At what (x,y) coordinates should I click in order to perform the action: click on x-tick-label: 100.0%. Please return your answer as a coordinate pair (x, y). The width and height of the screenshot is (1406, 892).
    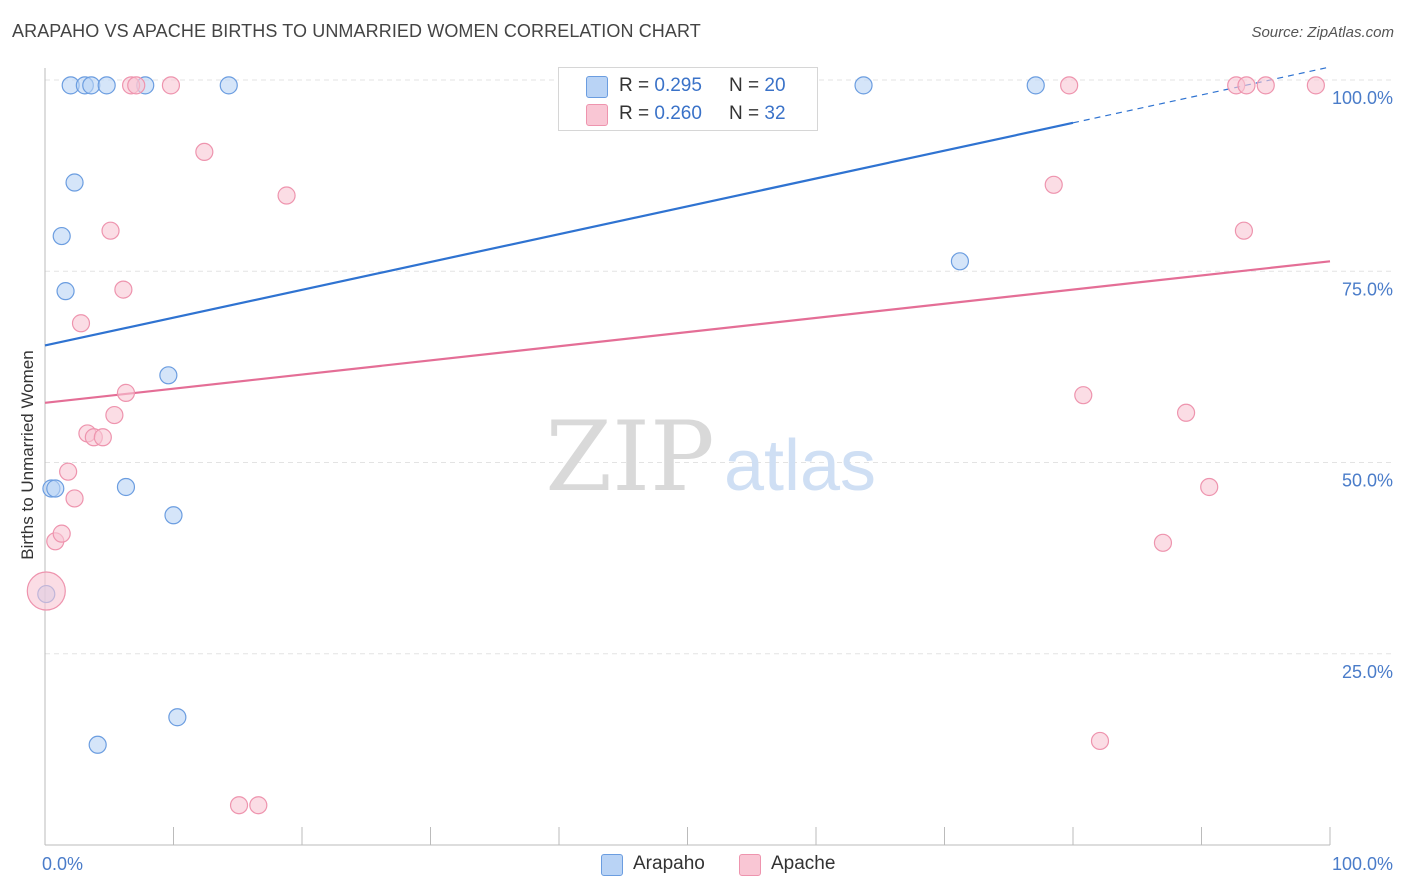
    Looking at the image, I should click on (1362, 864).